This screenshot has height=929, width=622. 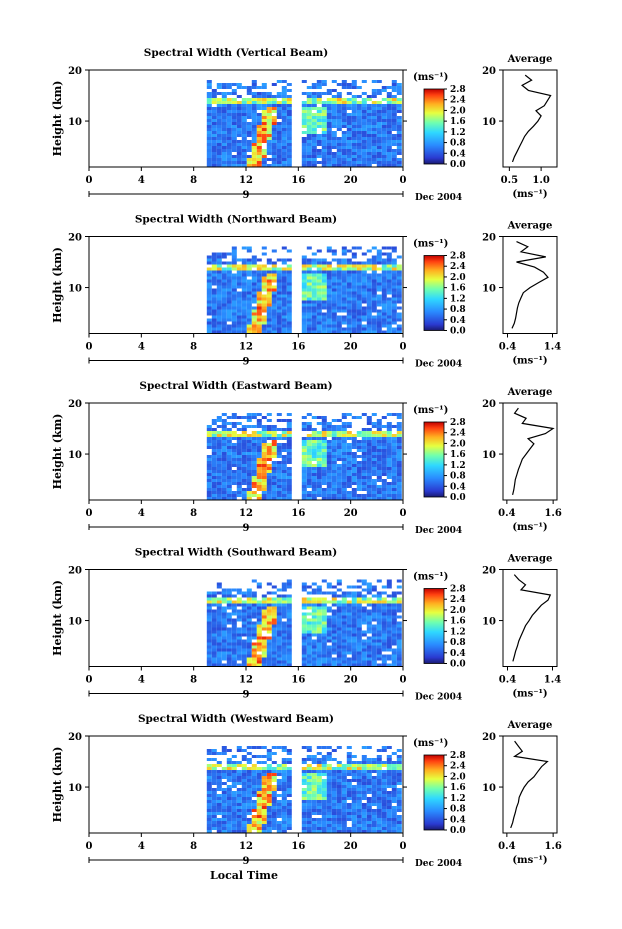 What do you see at coordinates (458, 423) in the screenshot?
I see `colorbar-tick-label: 2.8` at bounding box center [458, 423].